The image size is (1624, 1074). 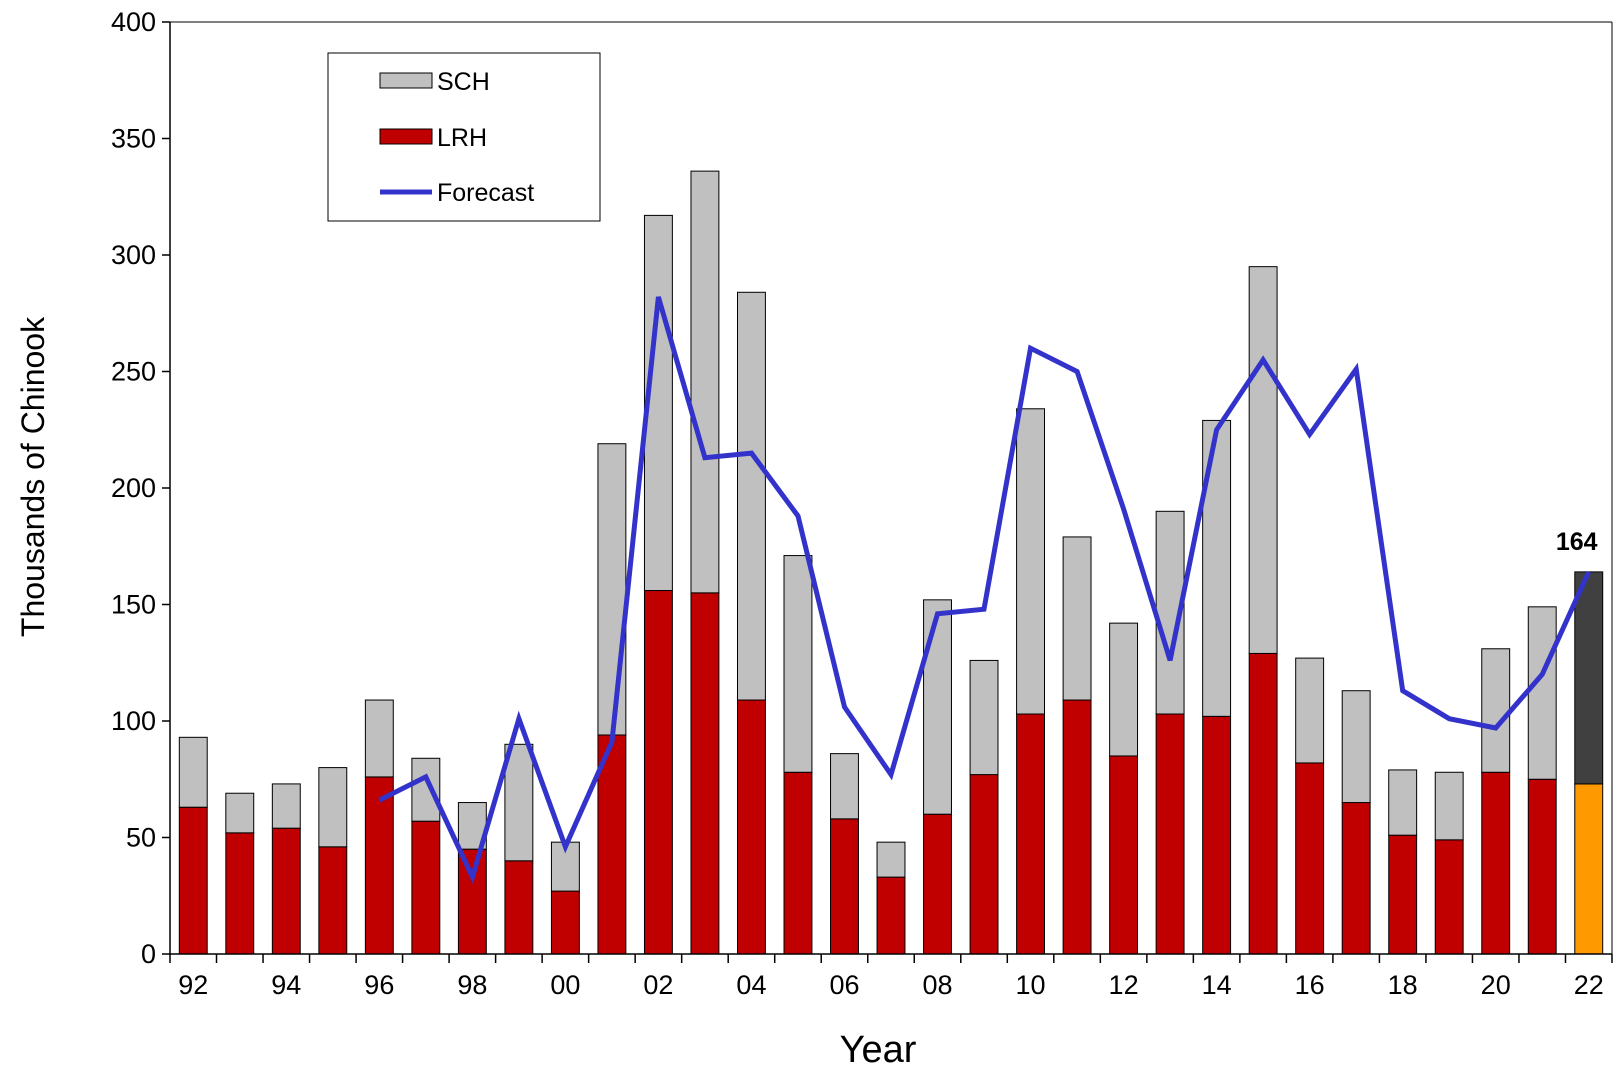 I want to click on x-tick-label: 12, so click(x=1124, y=985).